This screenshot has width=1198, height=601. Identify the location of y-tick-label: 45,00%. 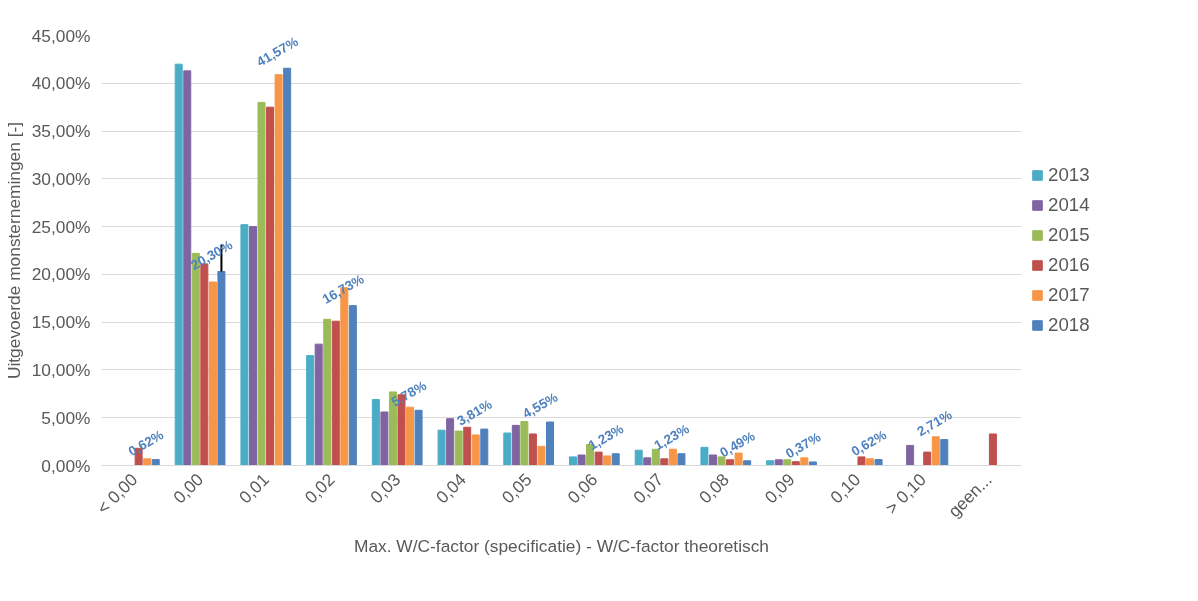
(61, 35).